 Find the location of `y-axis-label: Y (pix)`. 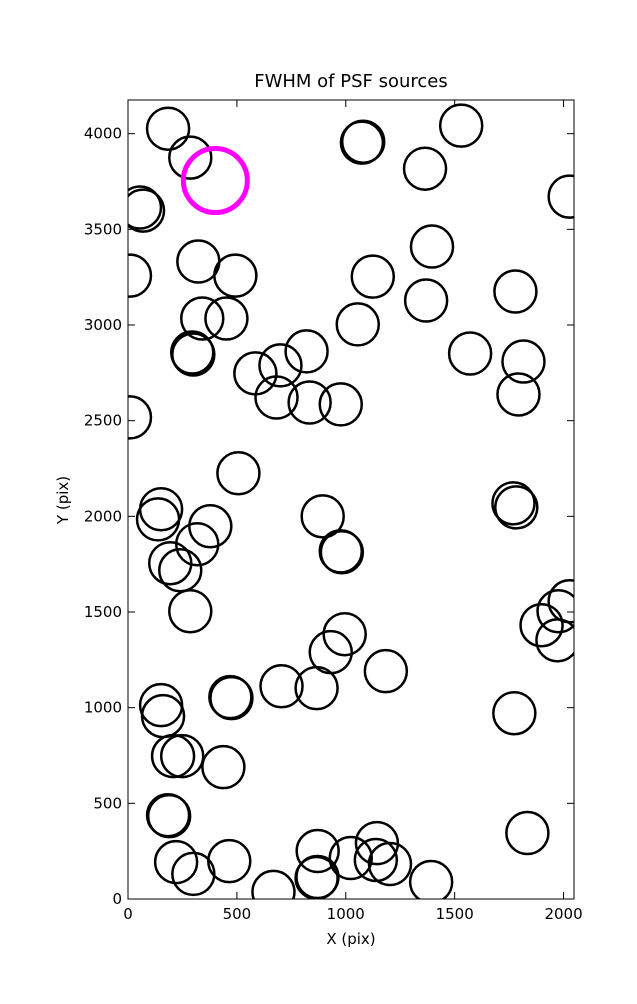

y-axis-label: Y (pix) is located at coordinates (63, 500).